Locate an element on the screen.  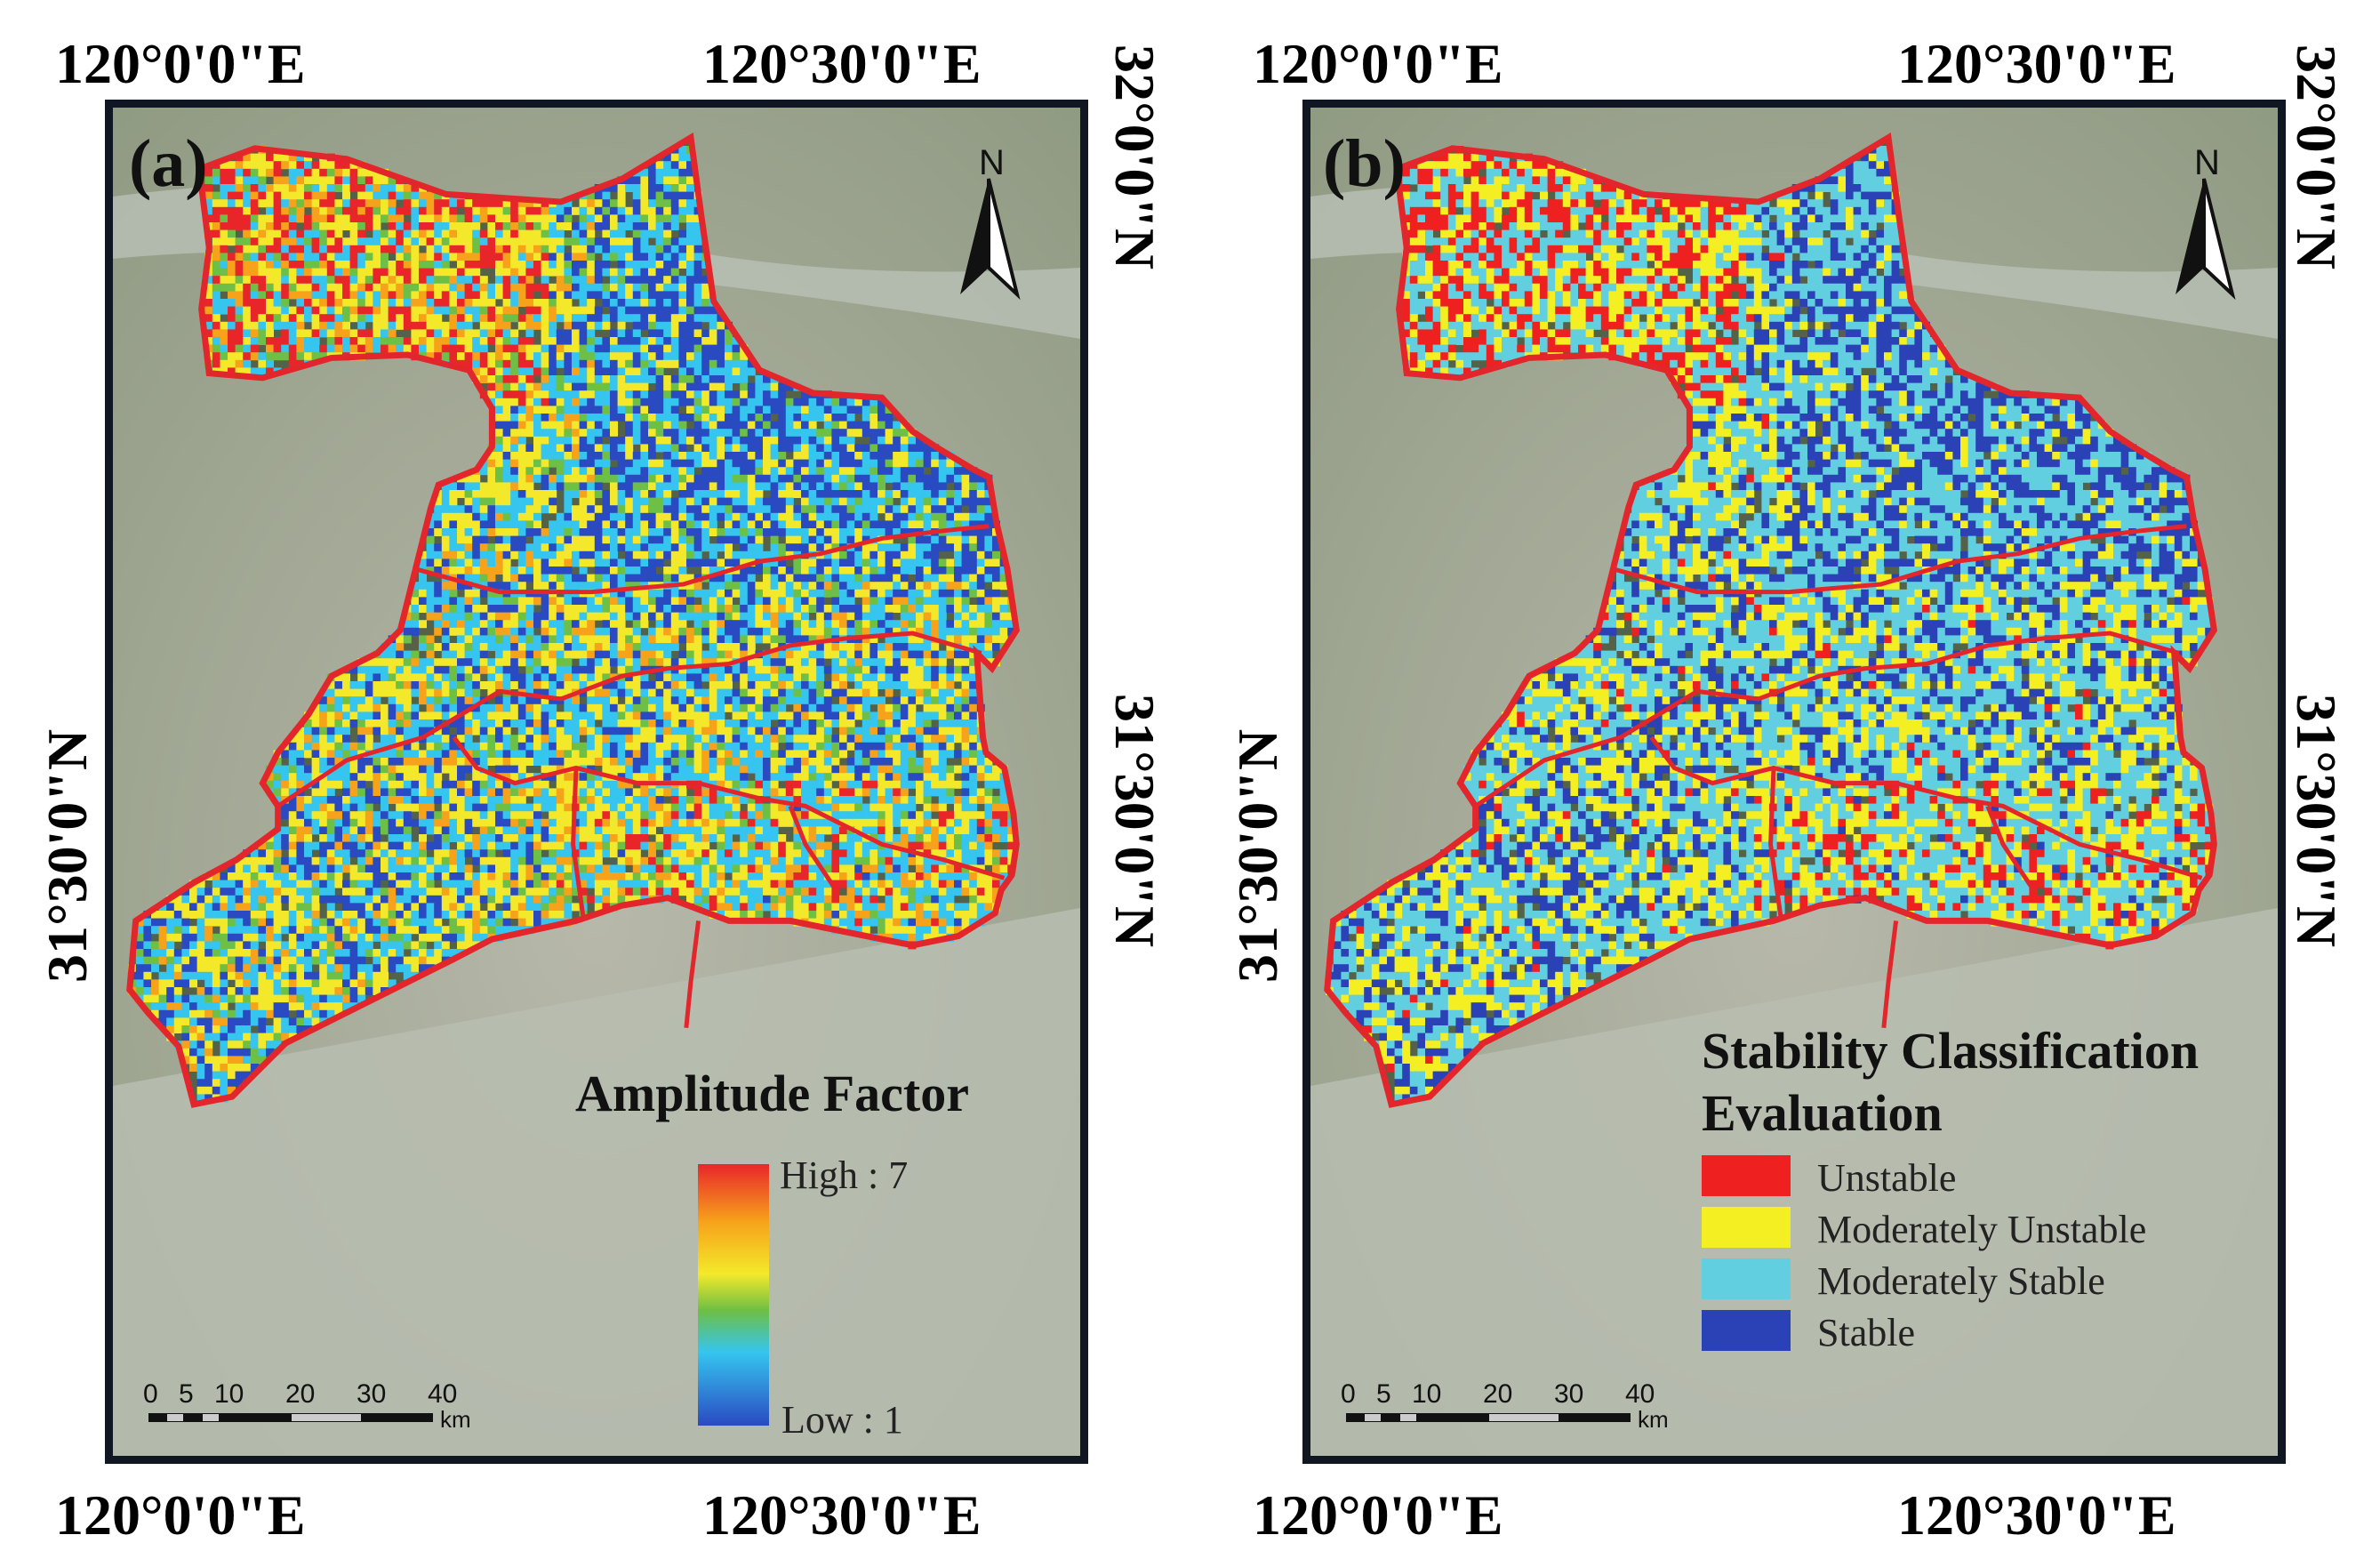
scale-bar-b: 0 5 10 20 30 40 km is located at coordinates (1610, 1406).